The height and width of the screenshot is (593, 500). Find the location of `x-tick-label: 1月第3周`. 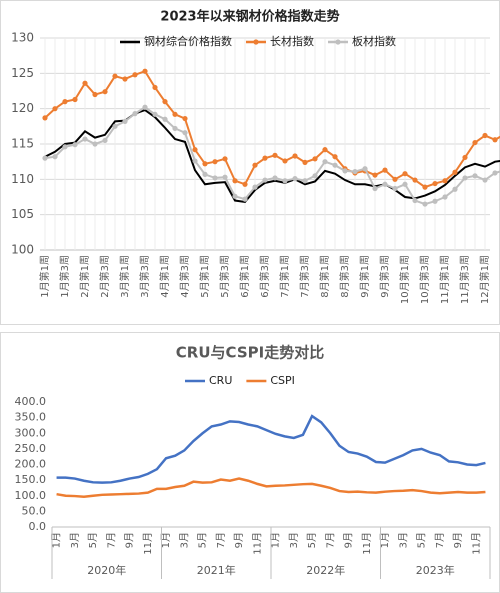

x-tick-label: 1月第3周 is located at coordinates (64, 276).